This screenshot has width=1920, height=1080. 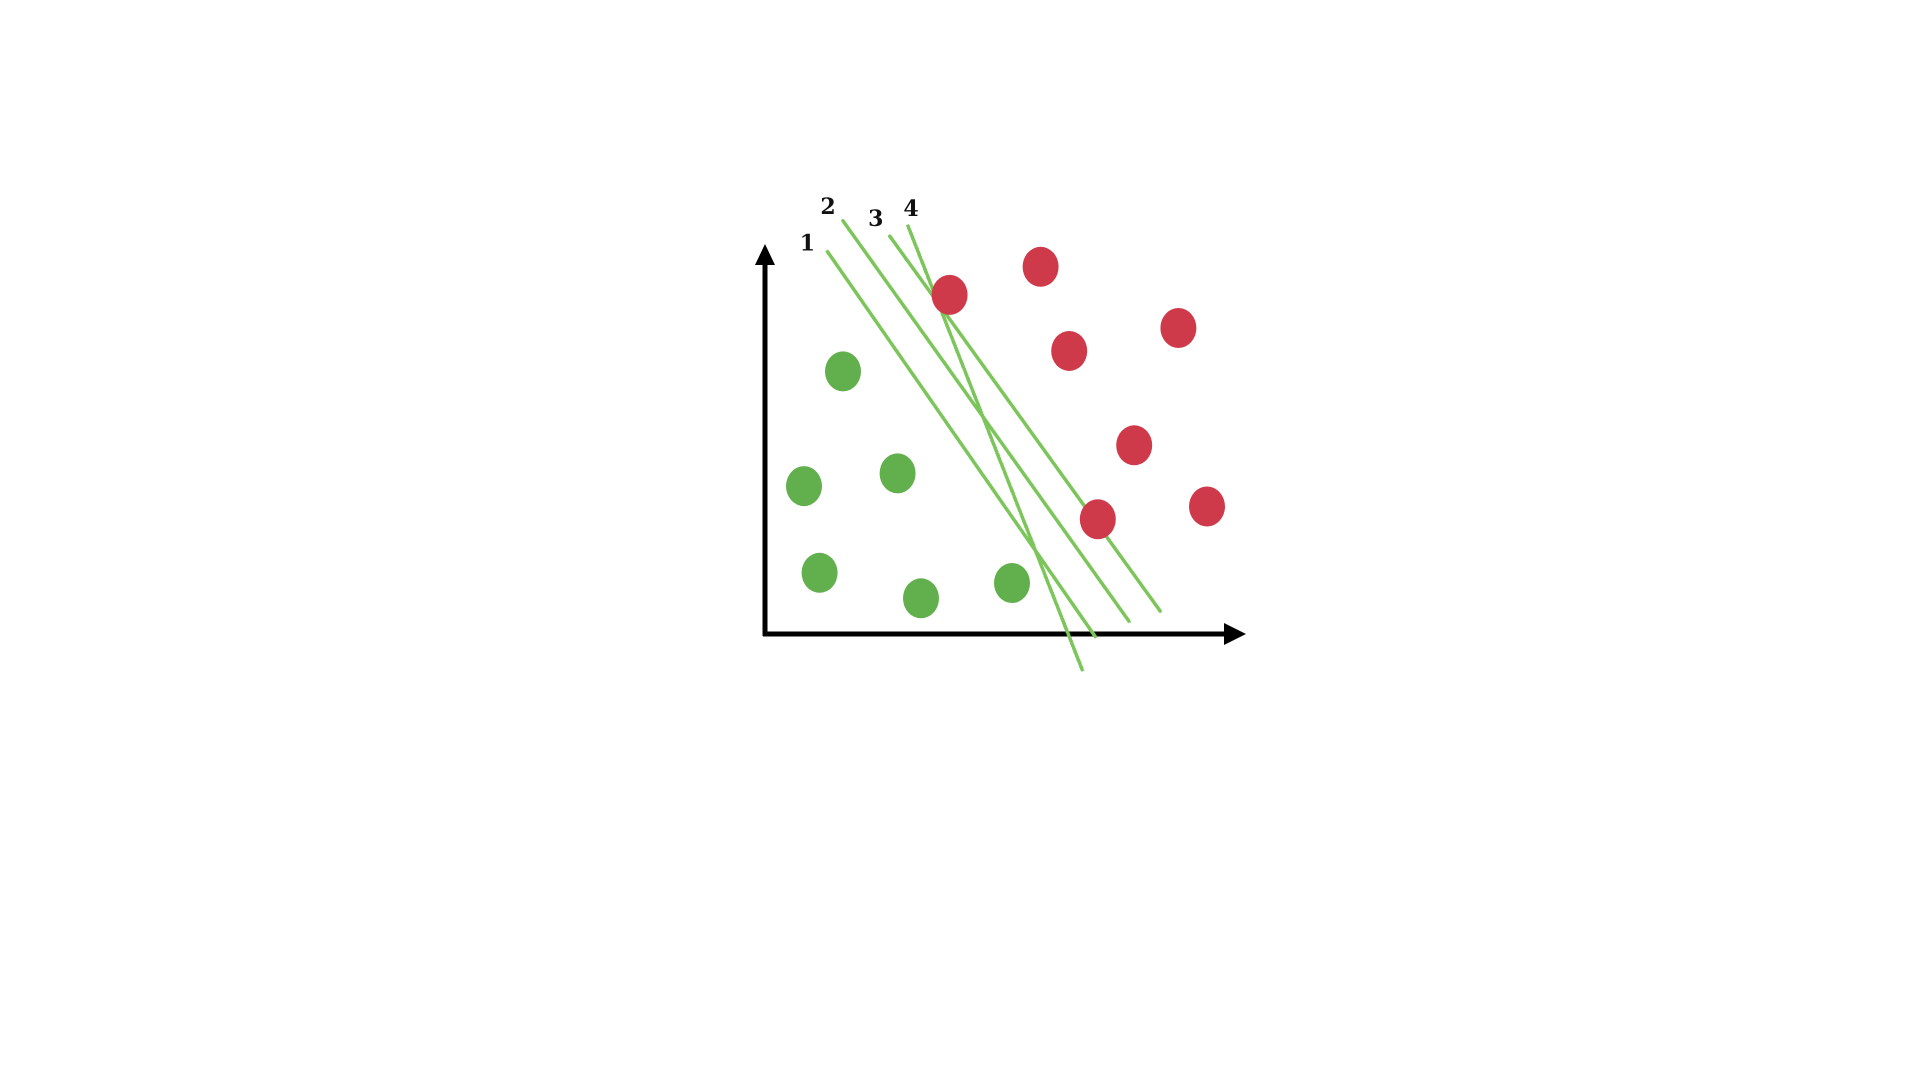 What do you see at coordinates (1235, 634) in the screenshot?
I see `x-axis-arrow-icon` at bounding box center [1235, 634].